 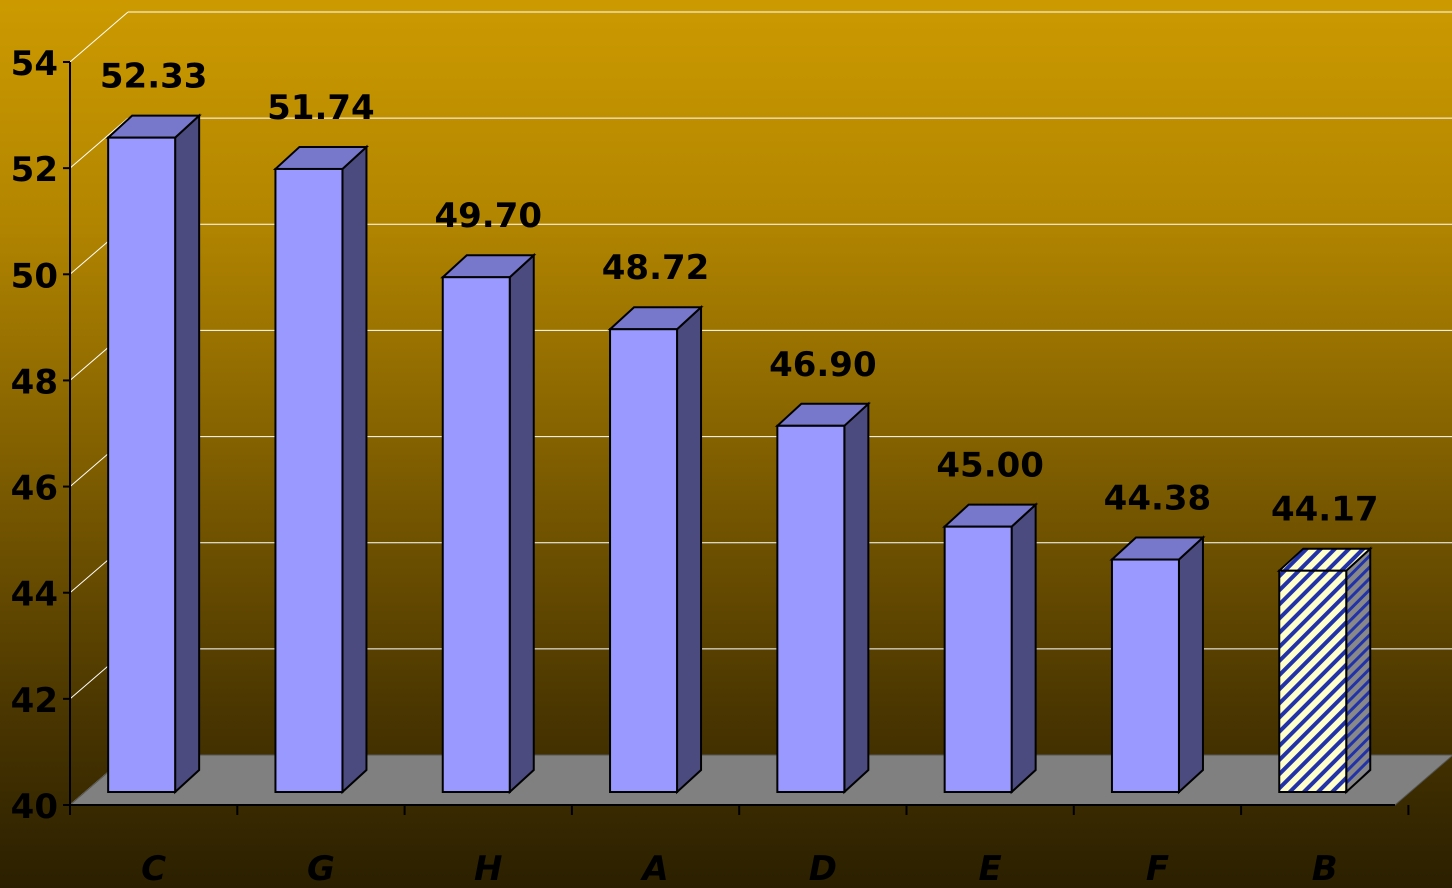 I want to click on data-label: 44.38, so click(x=1158, y=499).